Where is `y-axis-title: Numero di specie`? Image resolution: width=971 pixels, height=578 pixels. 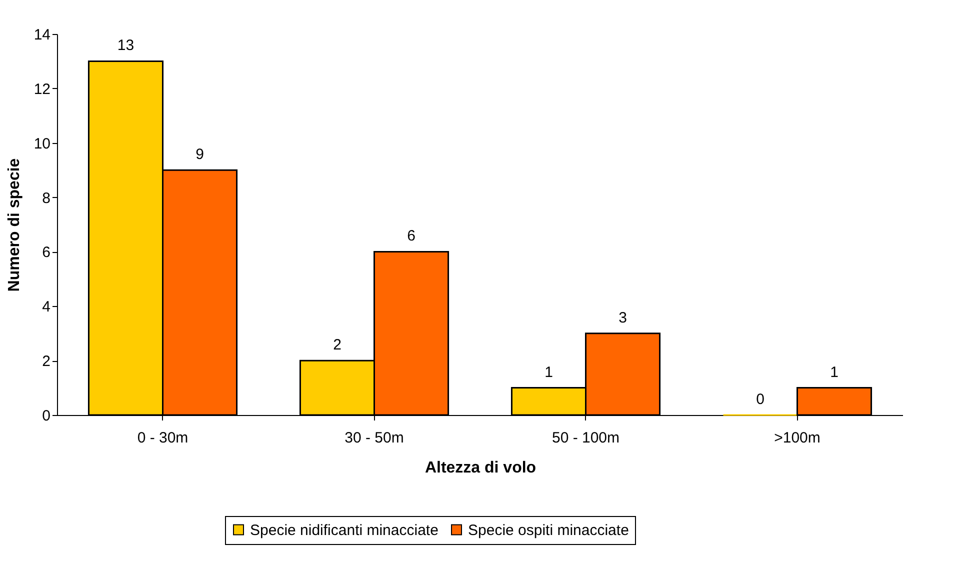
y-axis-title: Numero di specie is located at coordinates (14, 225).